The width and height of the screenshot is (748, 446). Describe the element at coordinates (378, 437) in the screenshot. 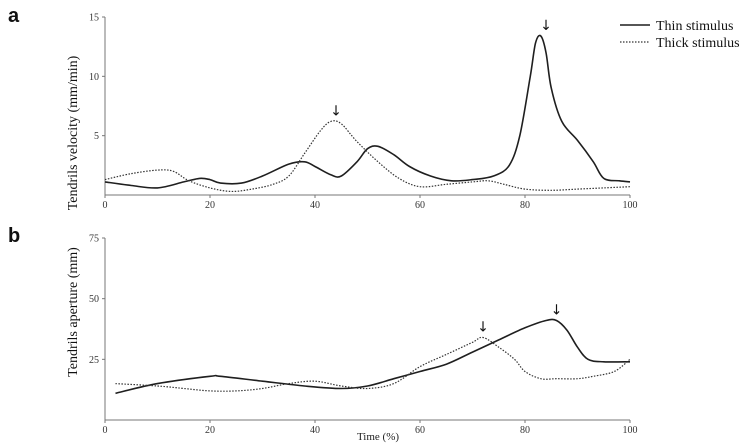

I see `x-axis-label-time: Time (%)` at that location.